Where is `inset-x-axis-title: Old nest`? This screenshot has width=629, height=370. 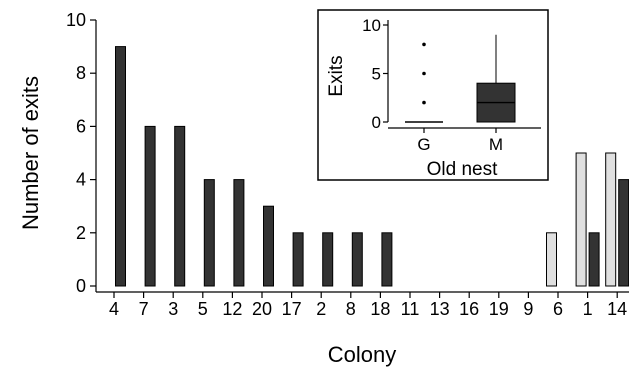
inset-x-axis-title: Old nest is located at coordinates (462, 169).